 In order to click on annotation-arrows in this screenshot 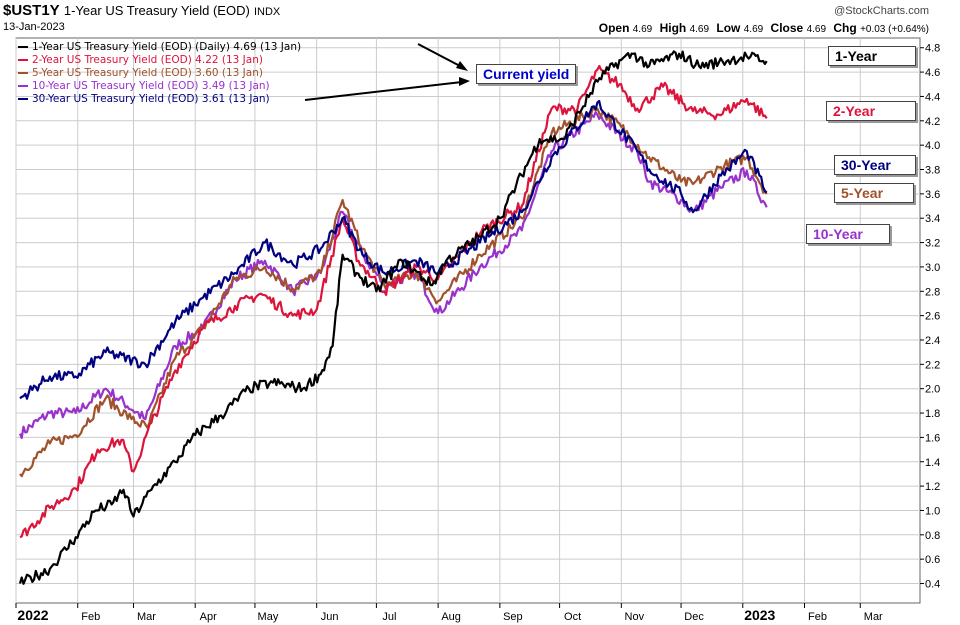, I will do `click(387, 72)`.